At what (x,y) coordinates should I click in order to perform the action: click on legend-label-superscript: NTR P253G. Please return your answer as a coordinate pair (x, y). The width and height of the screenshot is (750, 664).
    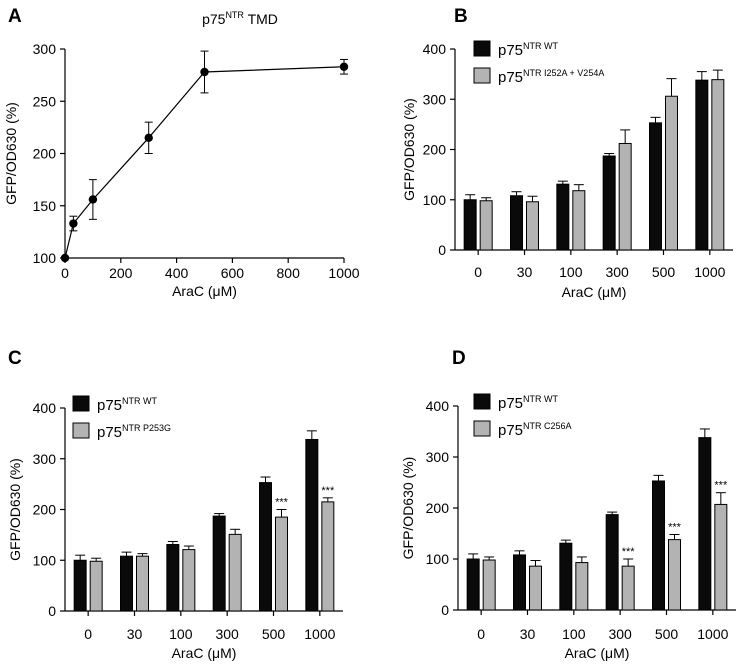
    Looking at the image, I should click on (146, 428).